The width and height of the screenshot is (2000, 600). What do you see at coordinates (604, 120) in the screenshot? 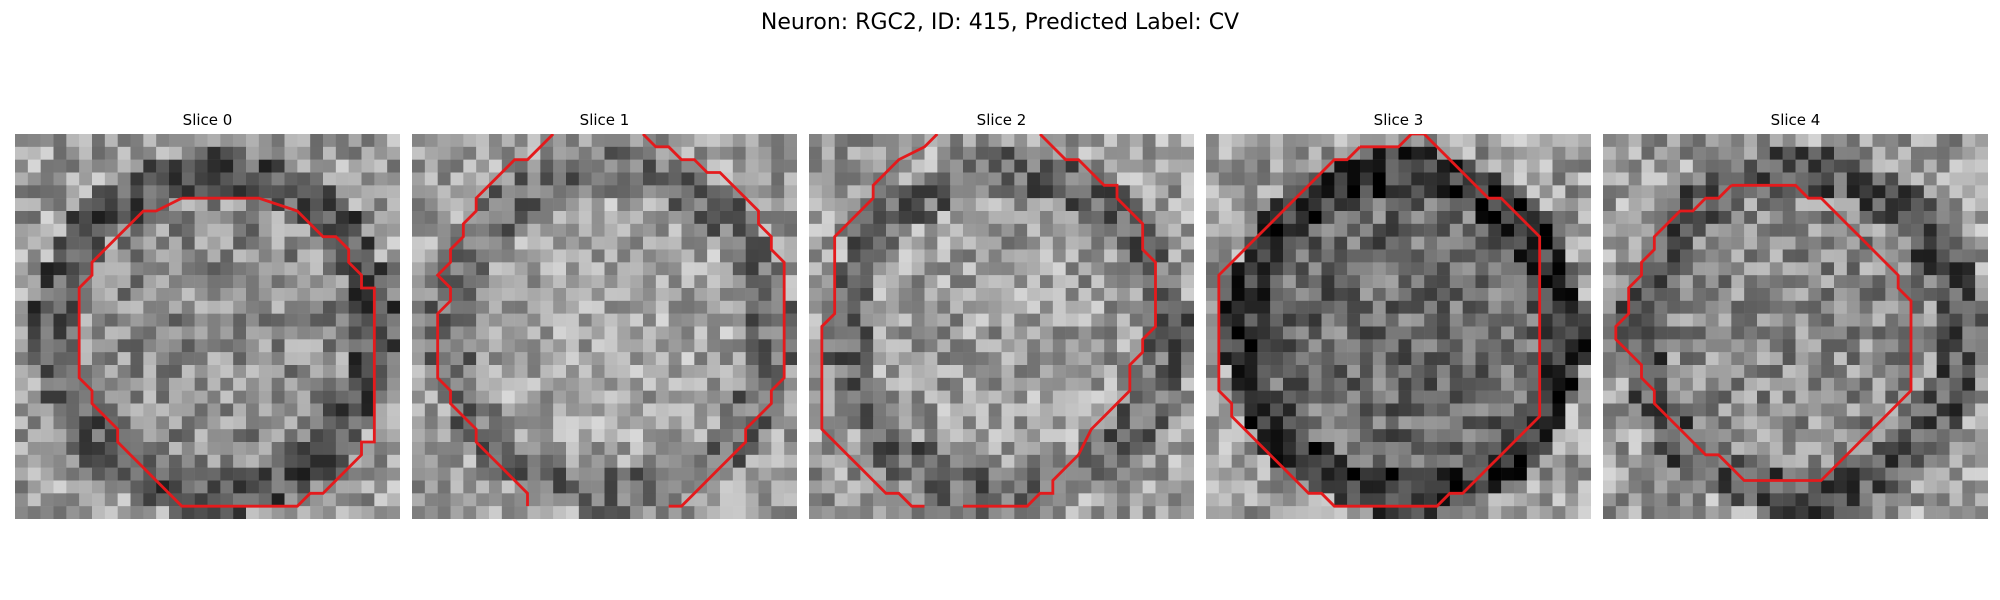
I see `panel-title: Slice 1` at bounding box center [604, 120].